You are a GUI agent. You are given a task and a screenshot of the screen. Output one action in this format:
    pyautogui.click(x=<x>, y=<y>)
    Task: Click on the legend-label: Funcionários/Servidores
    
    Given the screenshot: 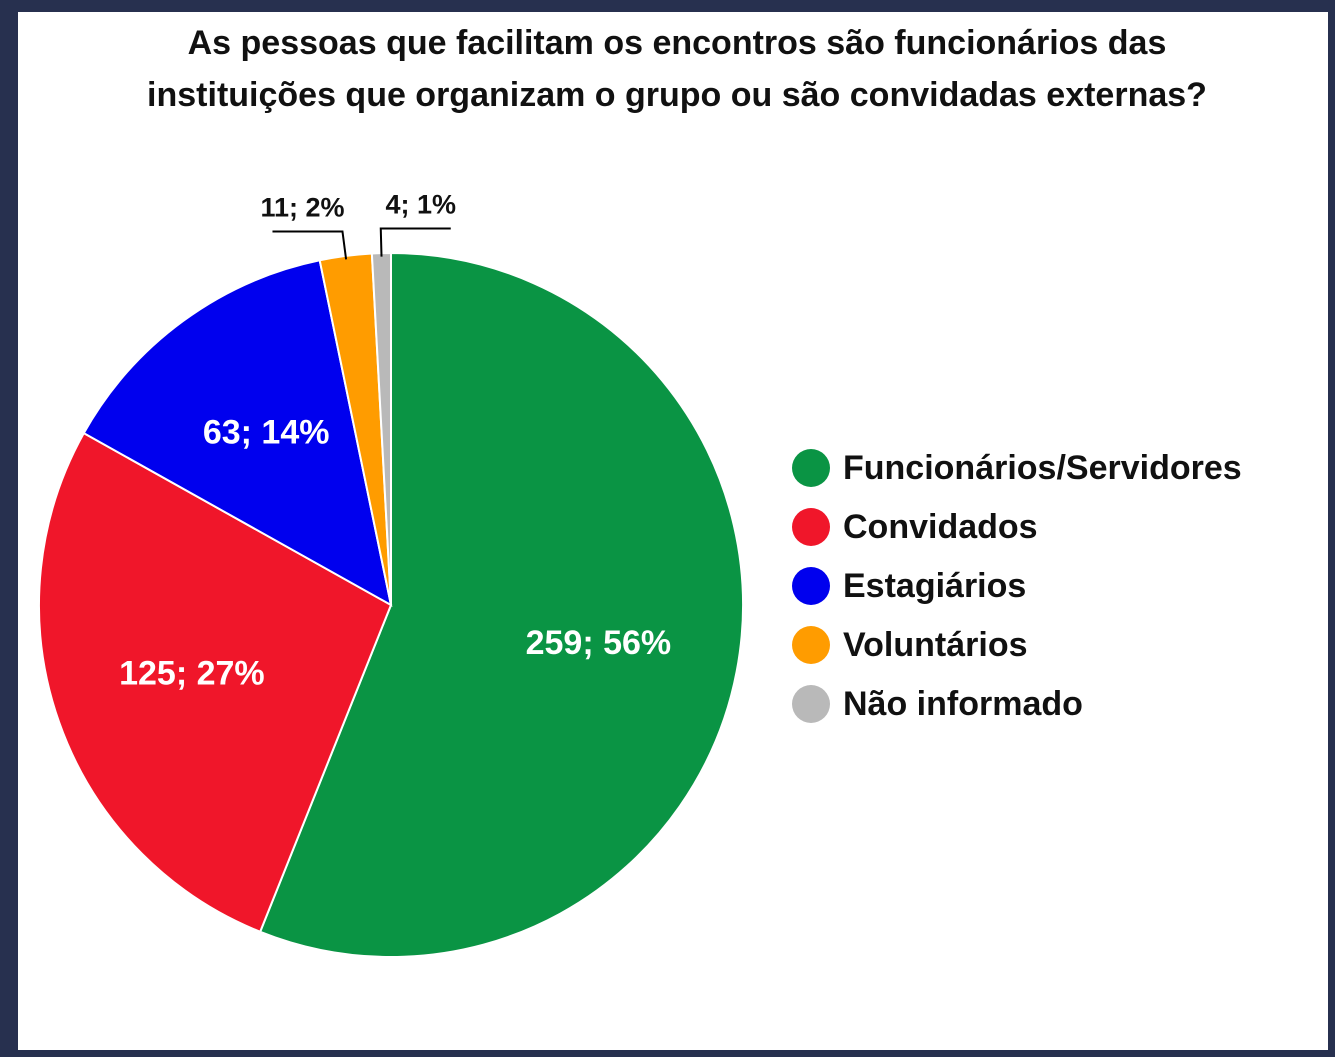 What is the action you would take?
    pyautogui.click(x=1042, y=468)
    